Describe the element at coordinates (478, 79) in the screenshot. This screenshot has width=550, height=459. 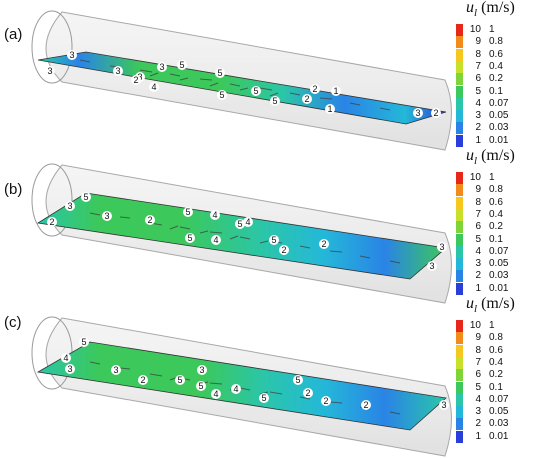
I see `legend-level: 6` at that location.